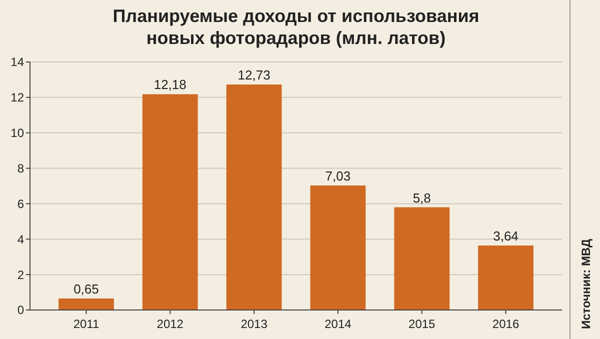 The image size is (600, 339). I want to click on data-label: 3,64, so click(505, 236).